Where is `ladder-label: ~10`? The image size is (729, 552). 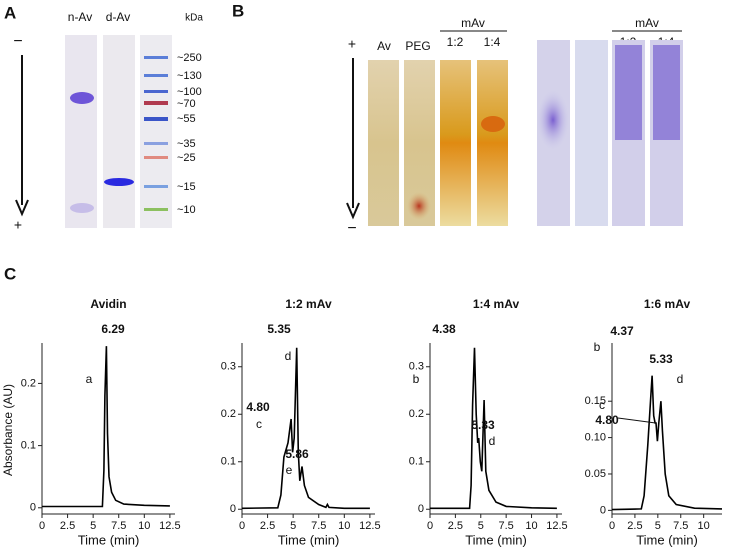 ladder-label: ~10 is located at coordinates (186, 210).